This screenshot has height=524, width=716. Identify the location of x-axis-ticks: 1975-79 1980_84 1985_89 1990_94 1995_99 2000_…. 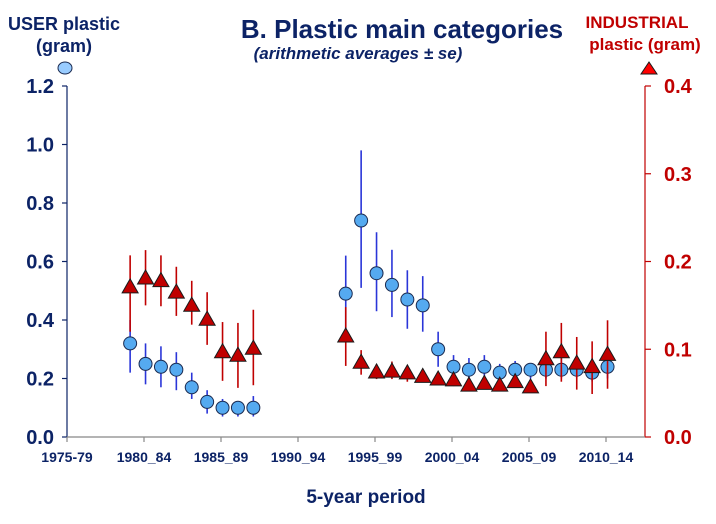
(337, 451).